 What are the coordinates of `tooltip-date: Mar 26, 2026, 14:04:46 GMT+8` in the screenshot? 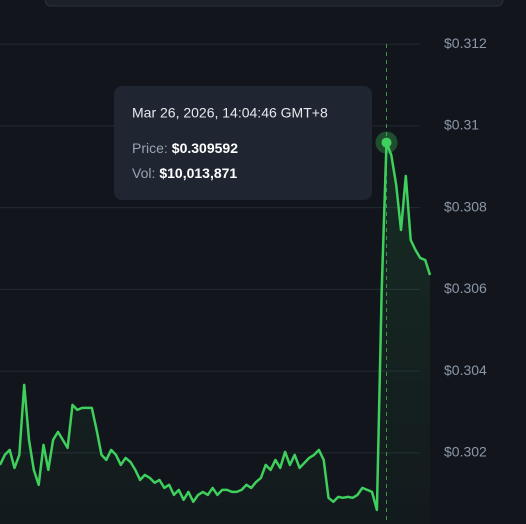 It's located at (230, 113).